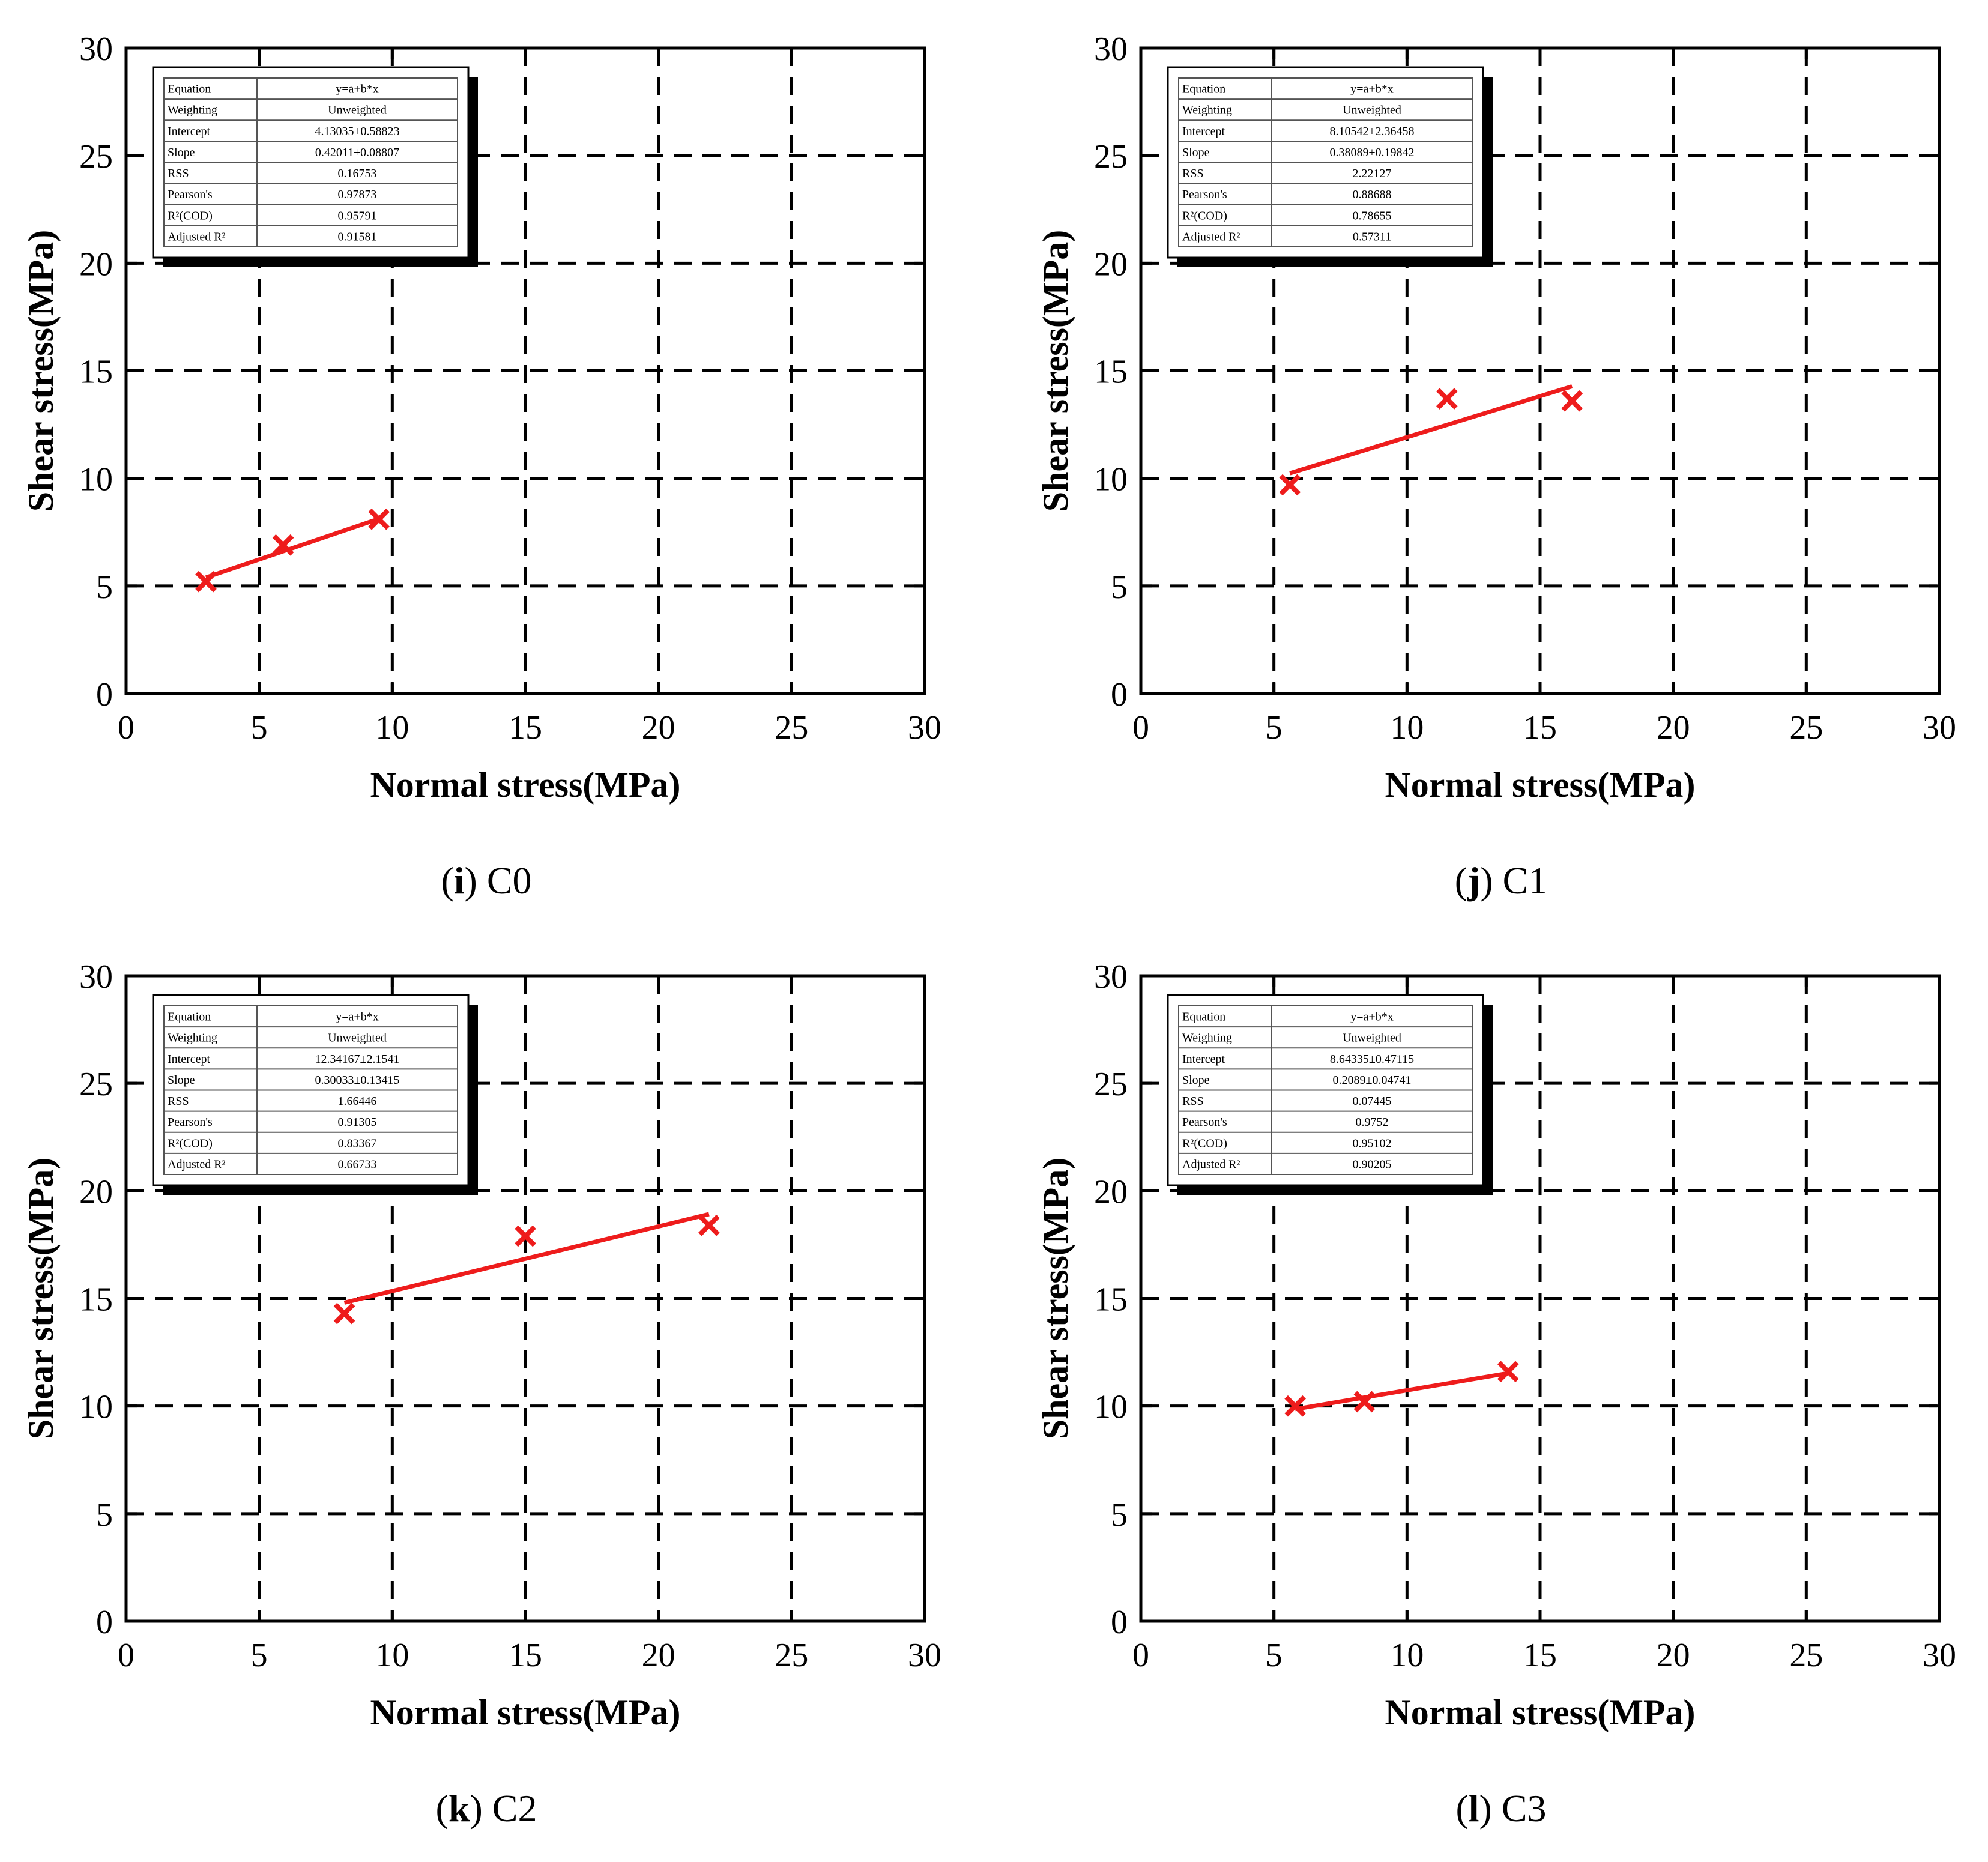 This screenshot has height=1862, width=1988. Describe the element at coordinates (1372, 1122) in the screenshot. I see `stats-table-value: 0.9752` at that location.